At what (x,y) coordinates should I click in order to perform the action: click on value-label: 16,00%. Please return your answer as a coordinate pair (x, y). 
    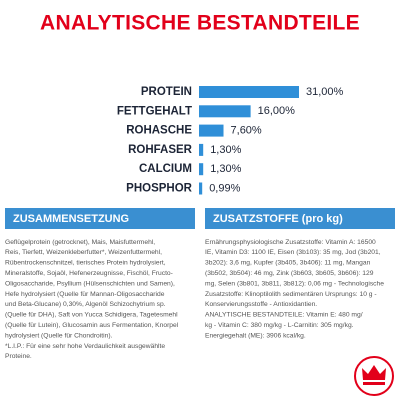
    Looking at the image, I should click on (277, 111).